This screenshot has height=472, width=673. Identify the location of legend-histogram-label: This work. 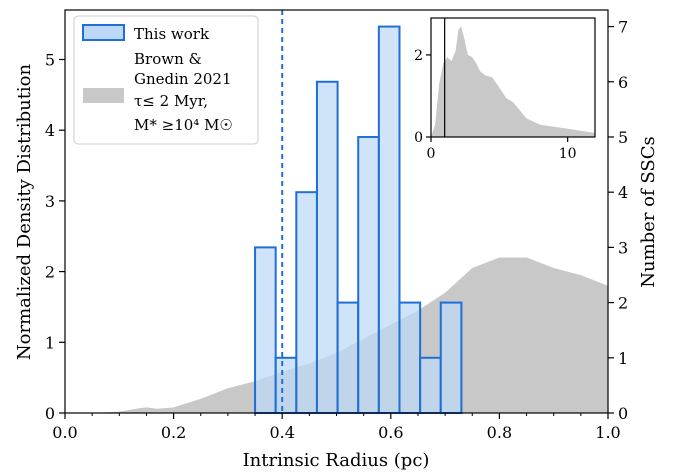
(172, 34).